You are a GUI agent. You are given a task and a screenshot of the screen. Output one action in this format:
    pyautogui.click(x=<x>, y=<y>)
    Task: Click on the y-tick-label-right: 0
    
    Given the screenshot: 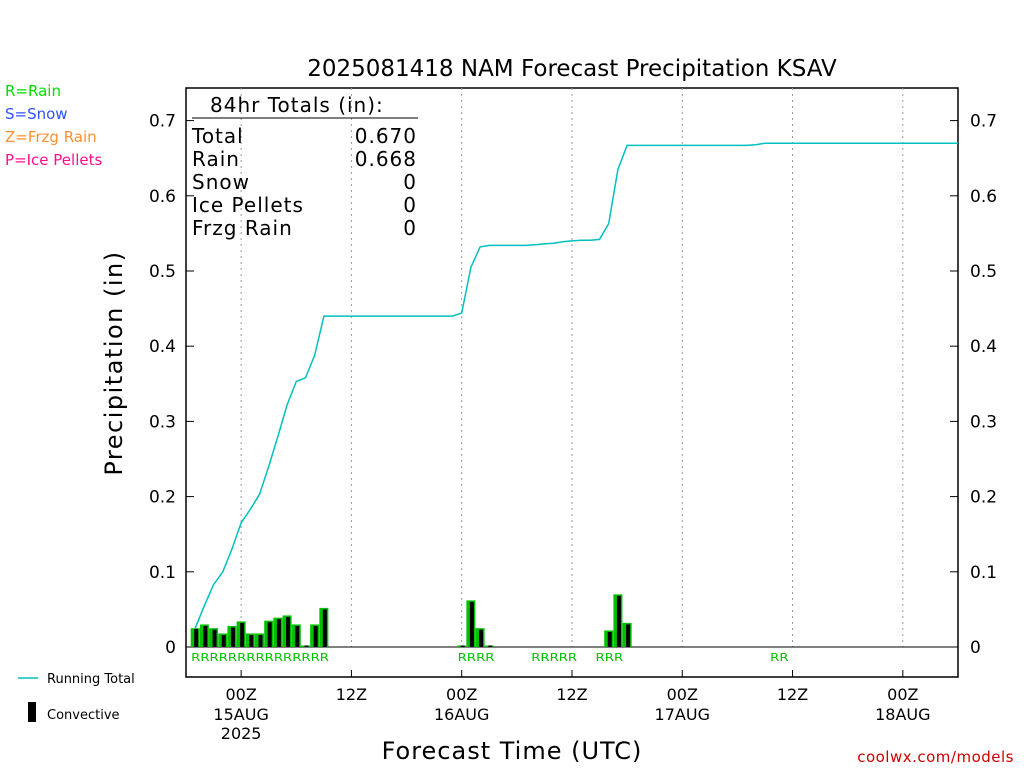 What is the action you would take?
    pyautogui.click(x=975, y=648)
    